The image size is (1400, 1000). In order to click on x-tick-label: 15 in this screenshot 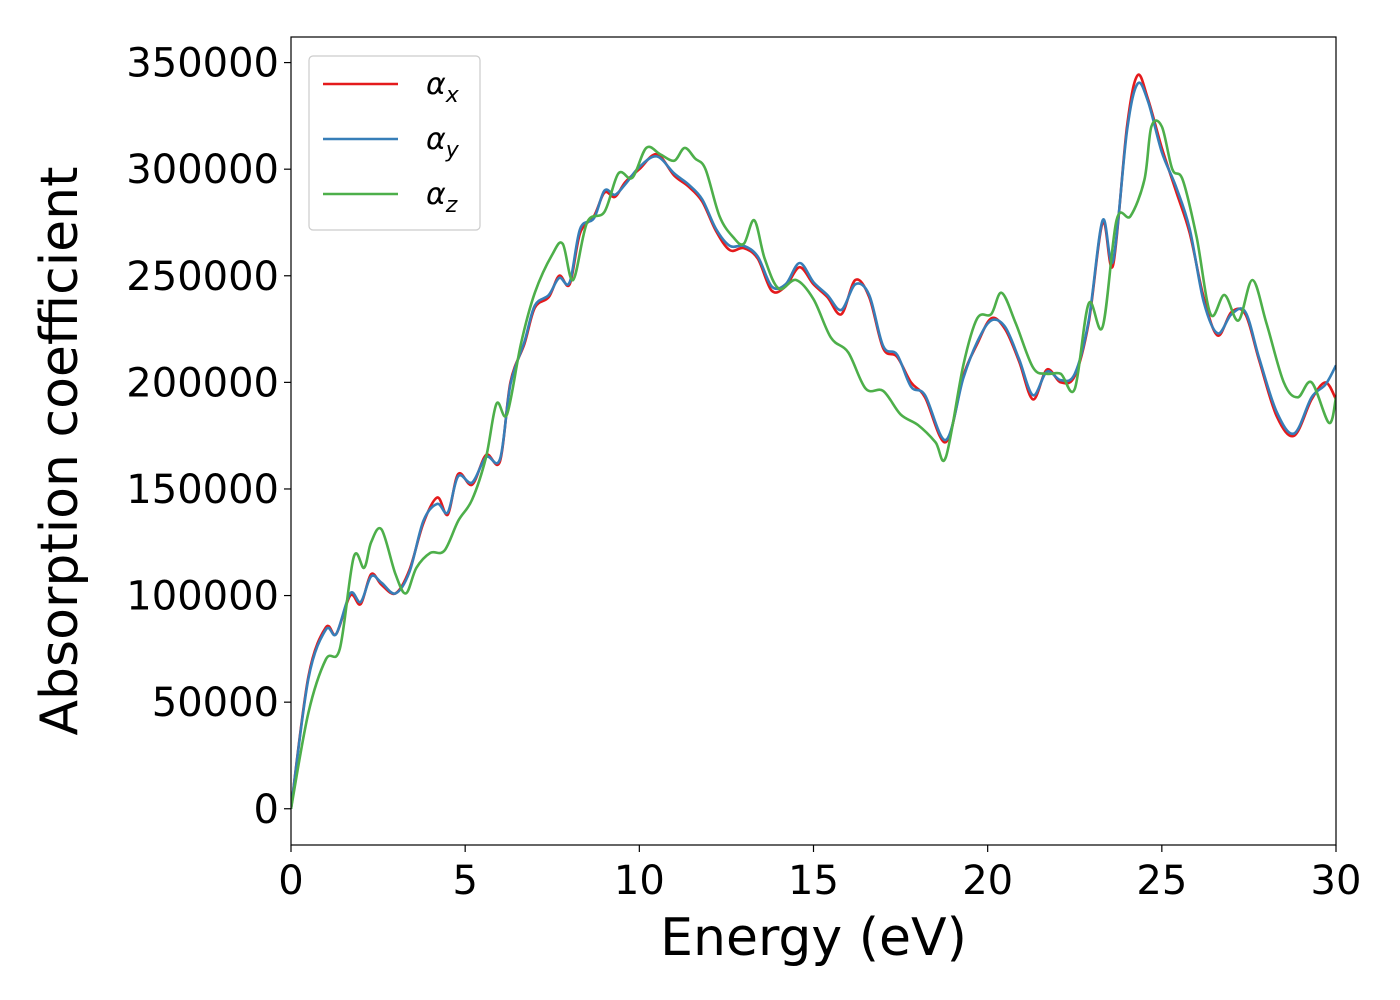, I will do `click(813, 881)`.